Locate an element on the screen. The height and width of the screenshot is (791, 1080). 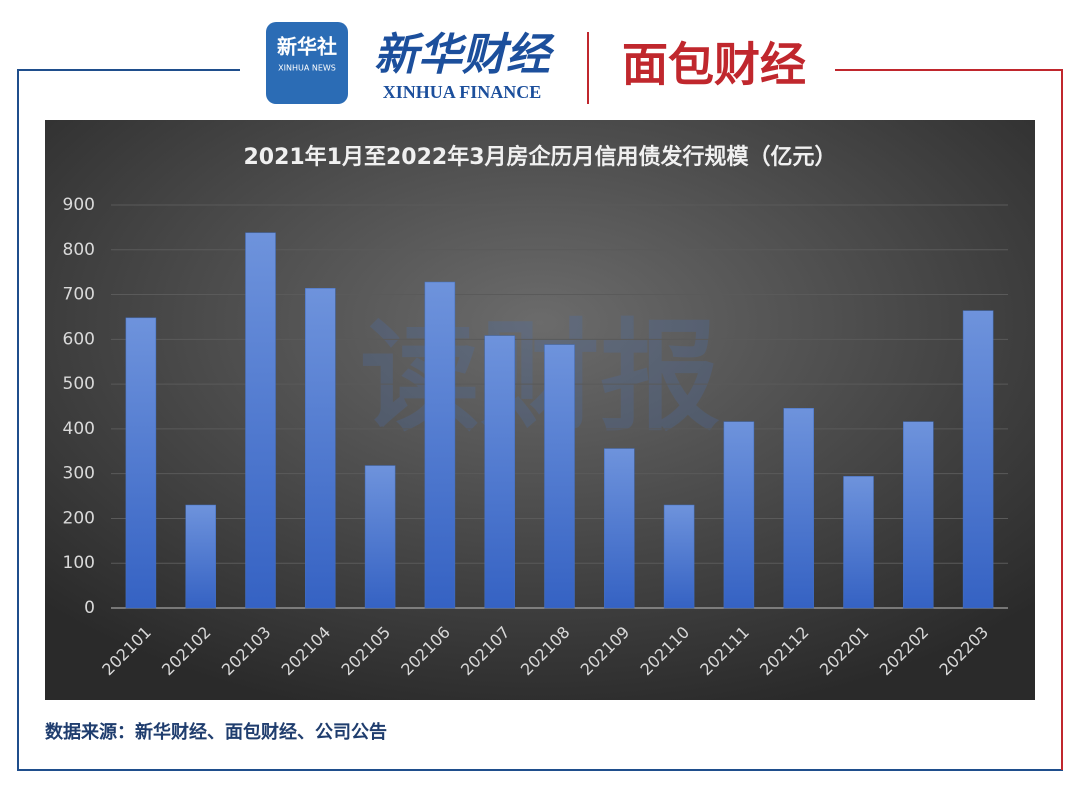
xinhua-logo: 新华社 is located at coordinates (307, 47).